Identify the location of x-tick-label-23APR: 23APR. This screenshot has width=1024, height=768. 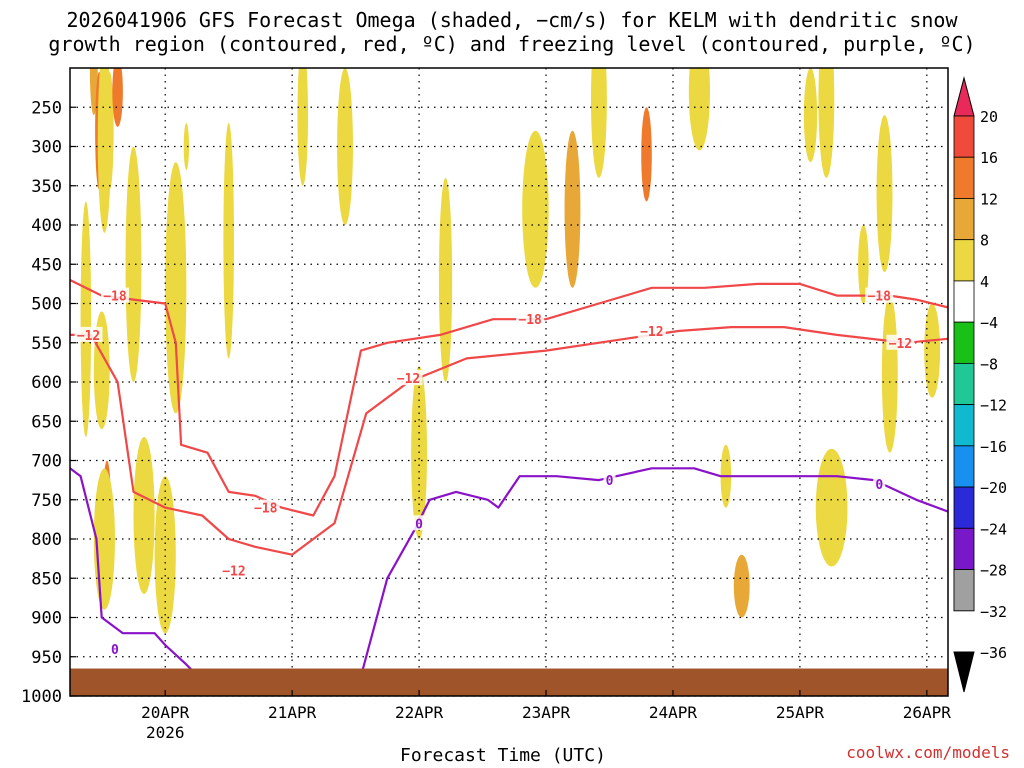
(546, 712).